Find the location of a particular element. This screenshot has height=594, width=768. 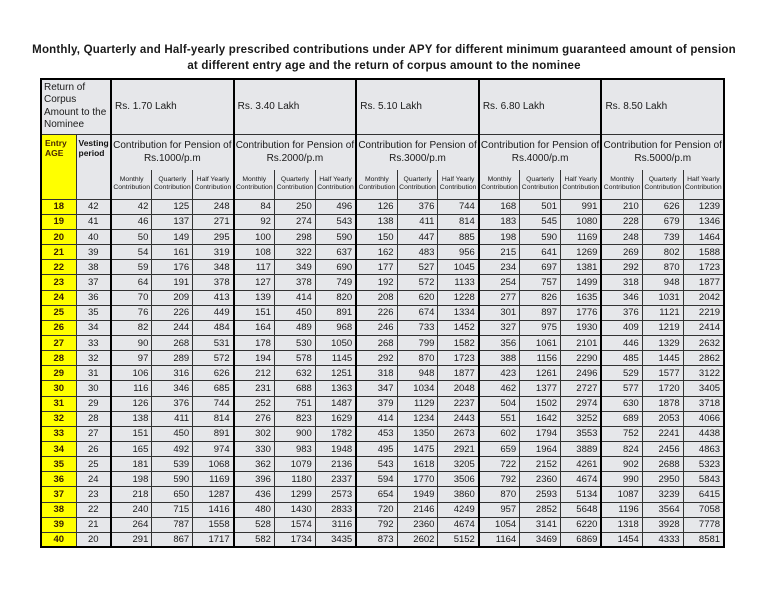

contribution-value-cell: 212 is located at coordinates (253, 373).